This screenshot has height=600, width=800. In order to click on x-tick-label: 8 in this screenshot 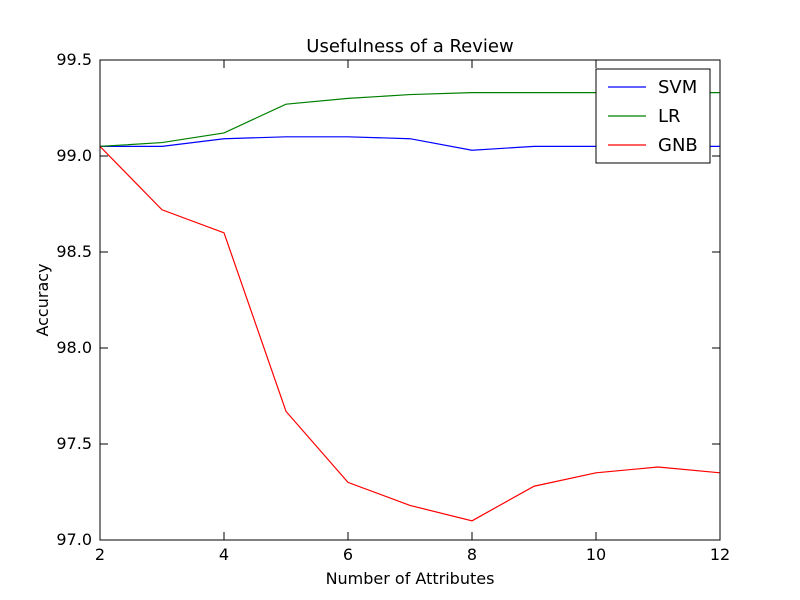, I will do `click(472, 554)`.